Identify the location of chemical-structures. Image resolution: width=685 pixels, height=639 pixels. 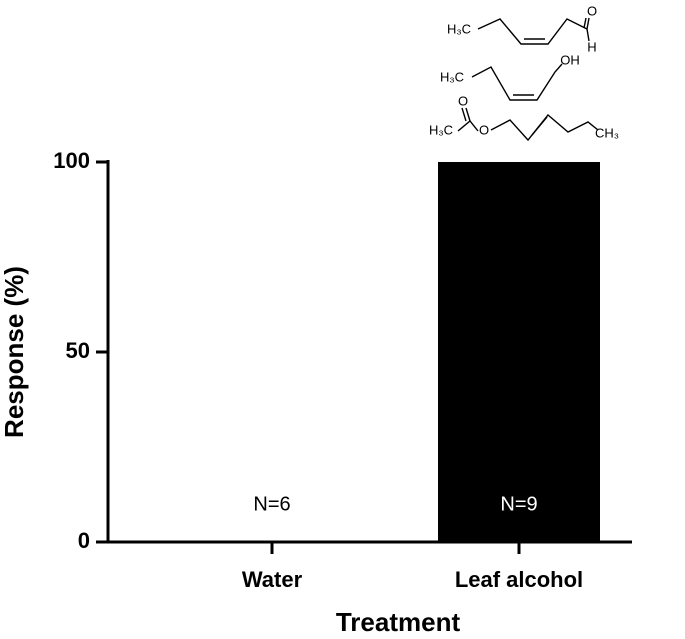
(528, 79).